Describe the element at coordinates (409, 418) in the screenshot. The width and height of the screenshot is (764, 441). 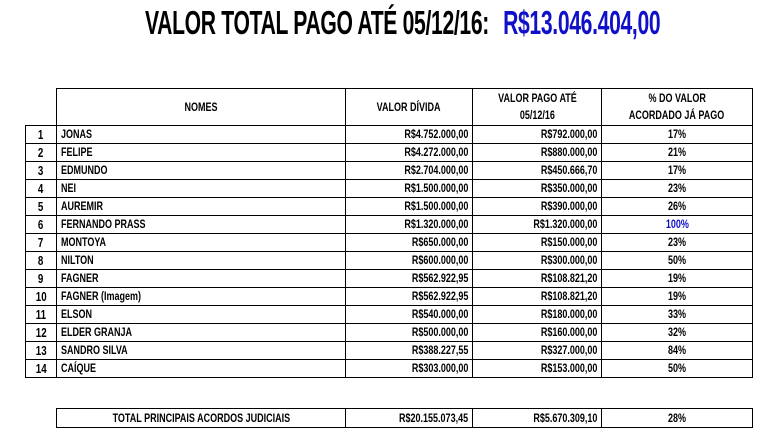
I see `total-debt: R$20.155.073,45` at that location.